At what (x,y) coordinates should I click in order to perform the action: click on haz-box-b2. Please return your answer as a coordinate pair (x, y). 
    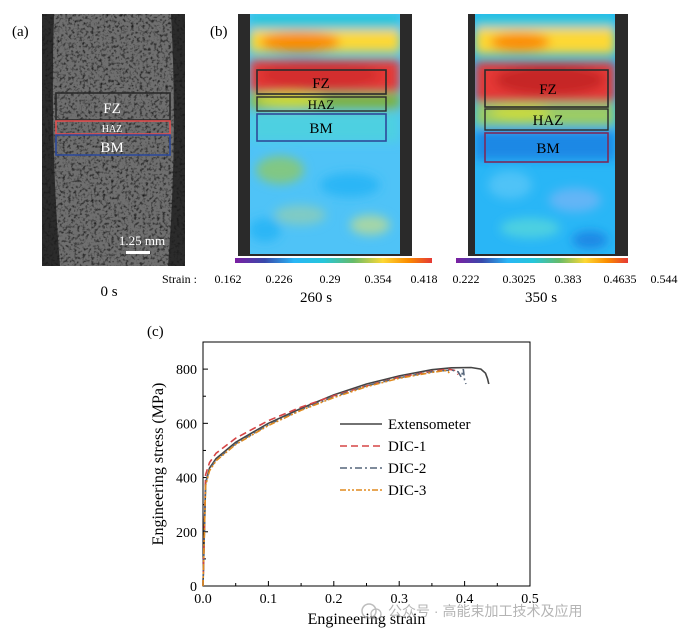
    Looking at the image, I should click on (546, 119).